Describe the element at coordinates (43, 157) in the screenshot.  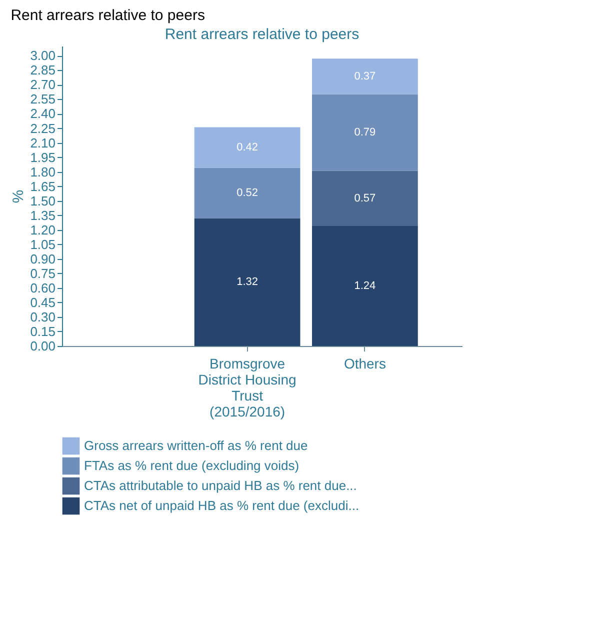
I see `y-tick-label: 1.95` at that location.